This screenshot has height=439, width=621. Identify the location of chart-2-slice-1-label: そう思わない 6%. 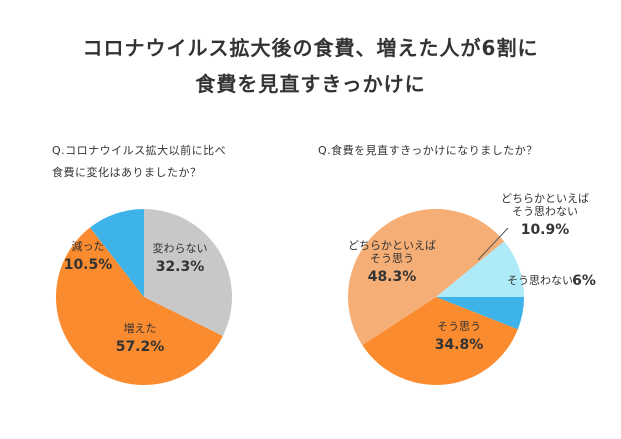
(551, 281).